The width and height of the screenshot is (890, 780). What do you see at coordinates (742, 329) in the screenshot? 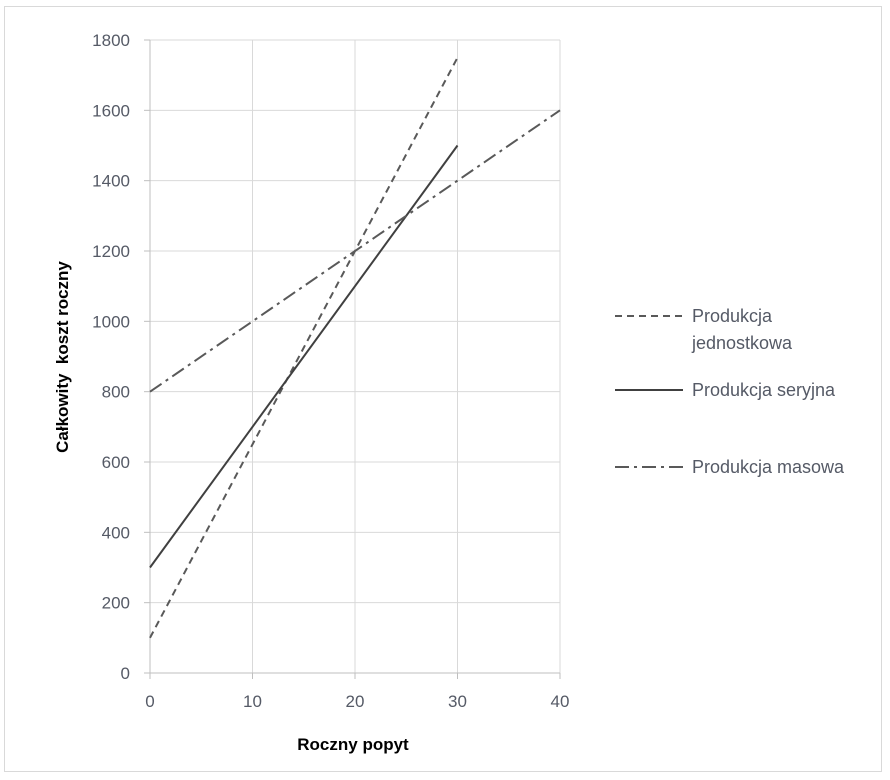
I see `legend-label-1: Produkcja jednostkowa` at bounding box center [742, 329].